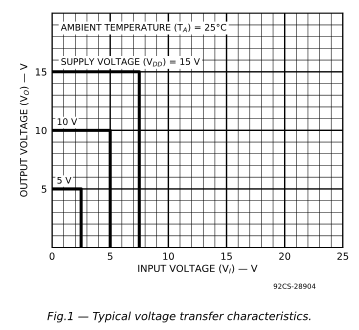 The height and width of the screenshot is (330, 359). Describe the element at coordinates (143, 28) in the screenshot. I see `annotation: AMBIENT TEMPERATURE (T$_{A}$) = 25°C` at that location.